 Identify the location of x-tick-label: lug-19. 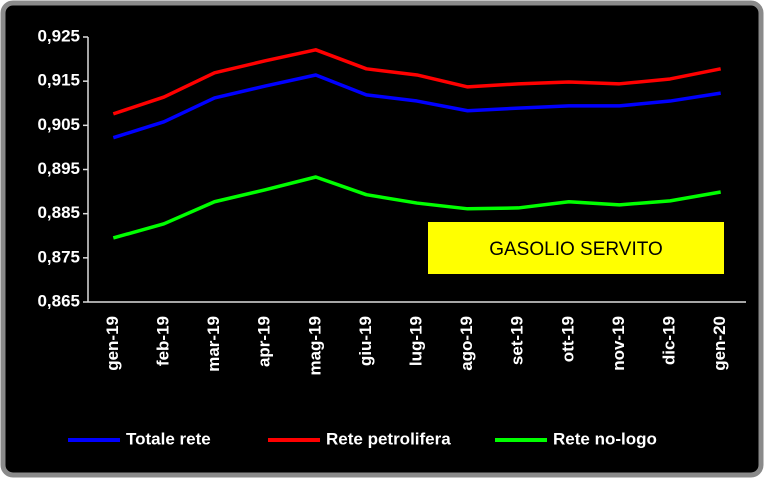
(415, 341).